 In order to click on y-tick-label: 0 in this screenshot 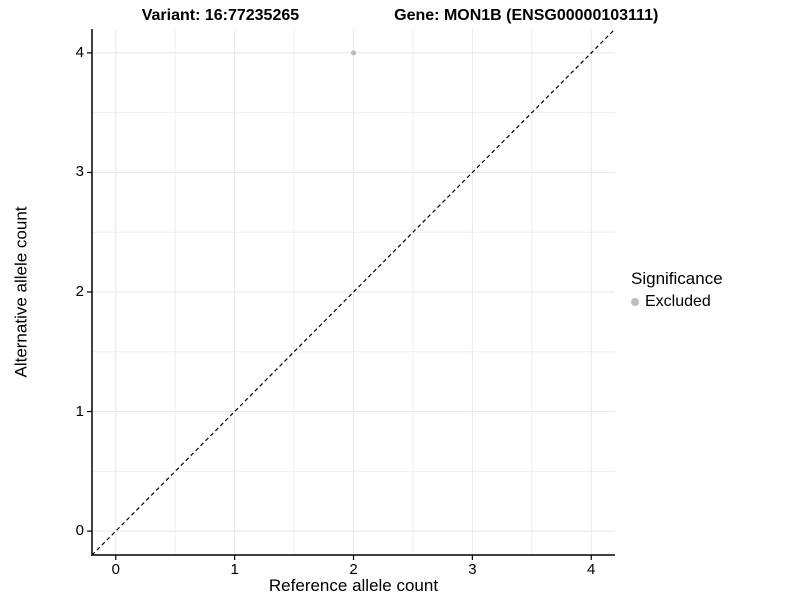, I will do `click(79, 531)`.